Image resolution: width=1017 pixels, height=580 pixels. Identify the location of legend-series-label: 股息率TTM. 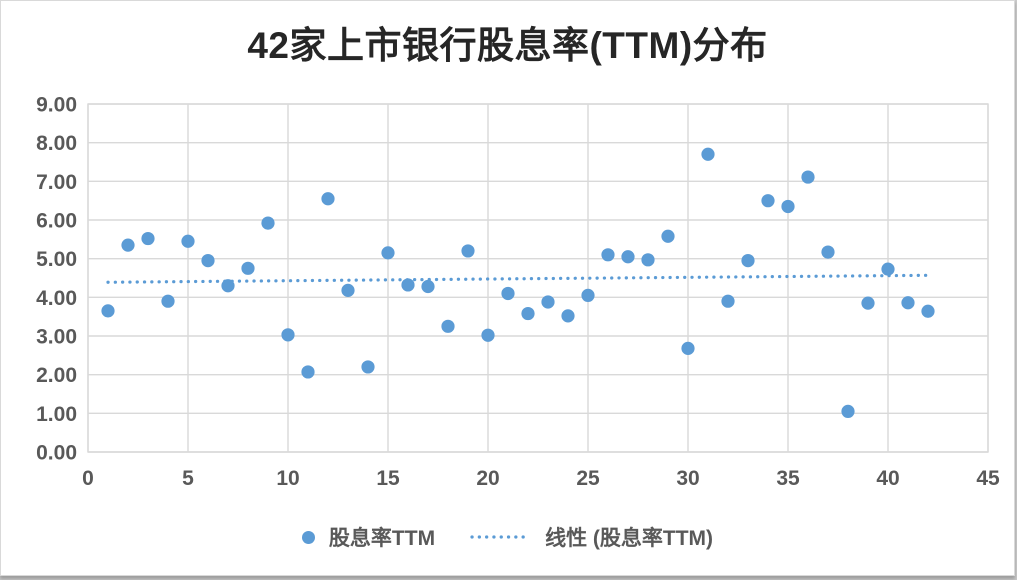
(382, 538).